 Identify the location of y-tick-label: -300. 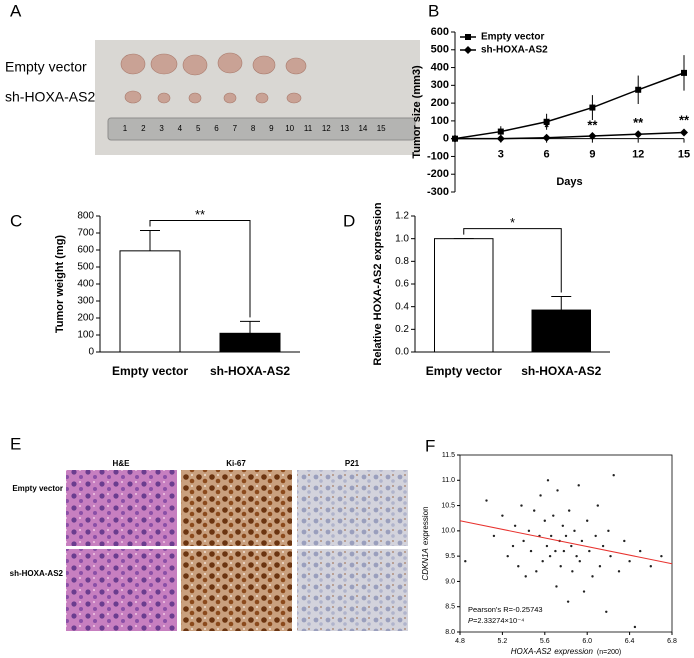
(438, 192).